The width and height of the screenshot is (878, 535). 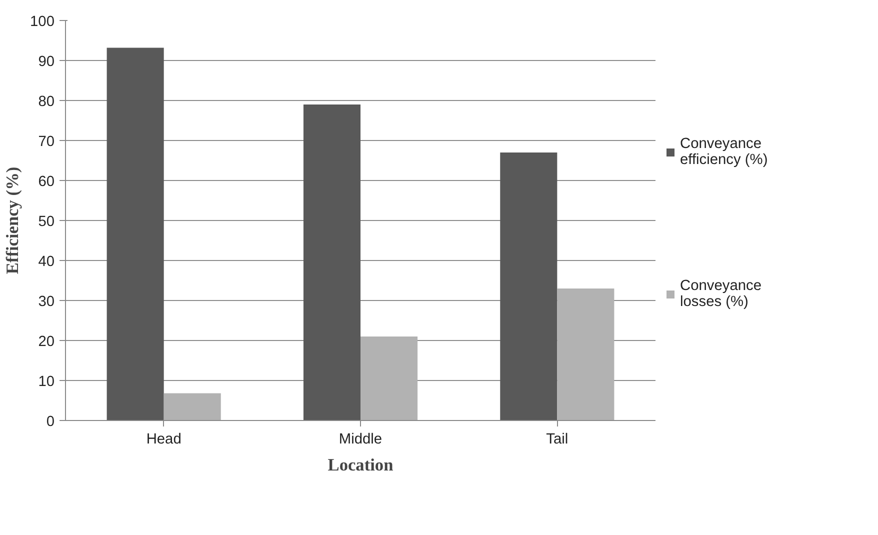 What do you see at coordinates (721, 294) in the screenshot?
I see `legend-label: Conveyance losses (%)` at bounding box center [721, 294].